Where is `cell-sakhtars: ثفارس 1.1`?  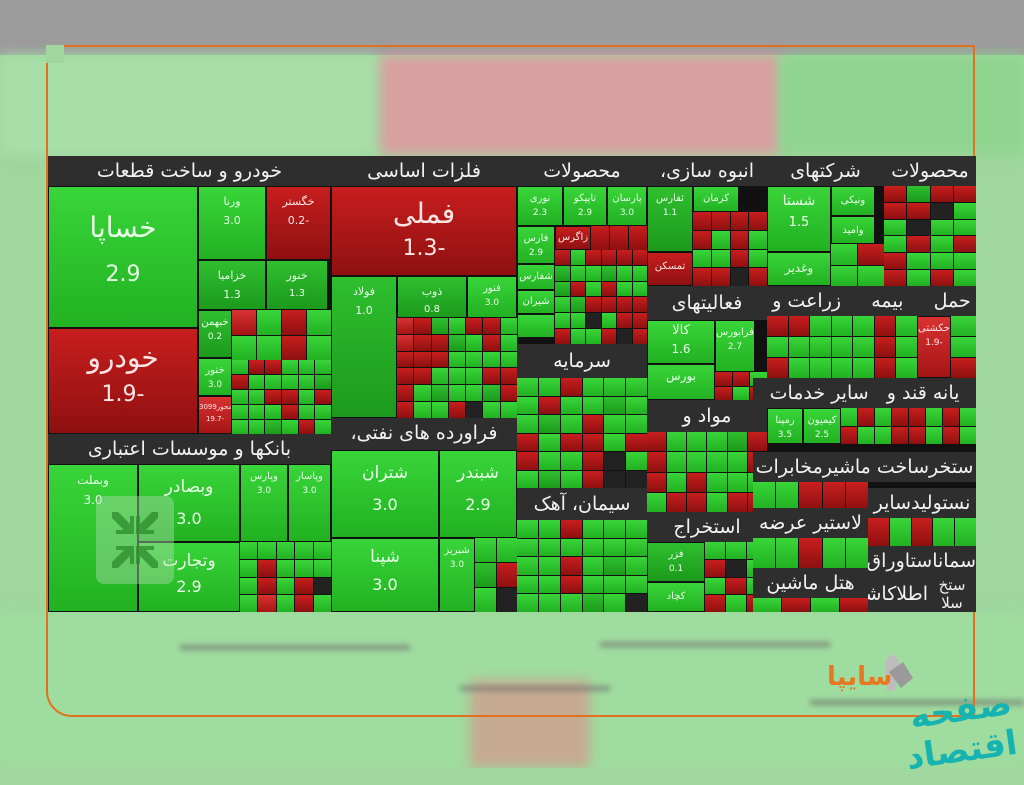 cell-sakhtars: ثفارس 1.1 is located at coordinates (670, 219).